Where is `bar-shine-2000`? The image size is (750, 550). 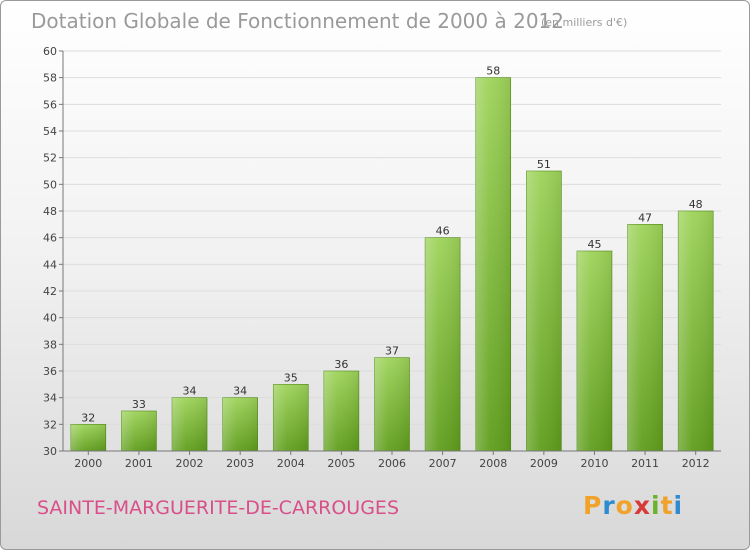 bar-shine-2000 is located at coordinates (88, 437).